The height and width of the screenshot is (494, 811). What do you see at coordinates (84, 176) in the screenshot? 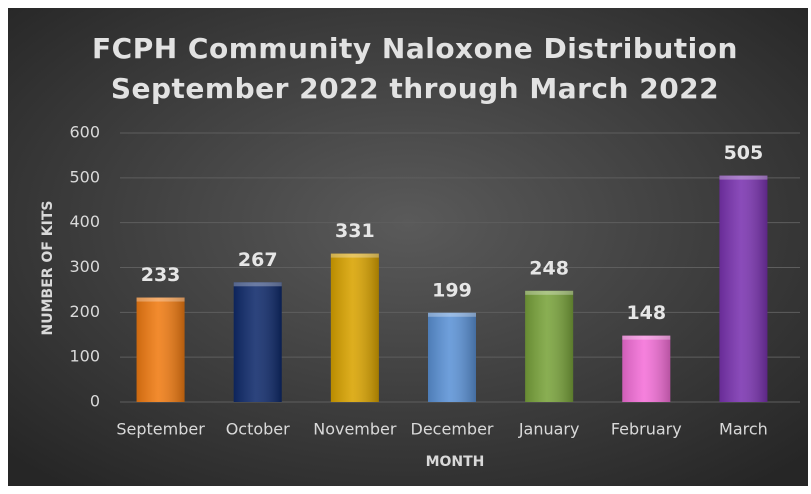
I see `y-tick-label: 500` at bounding box center [84, 176].